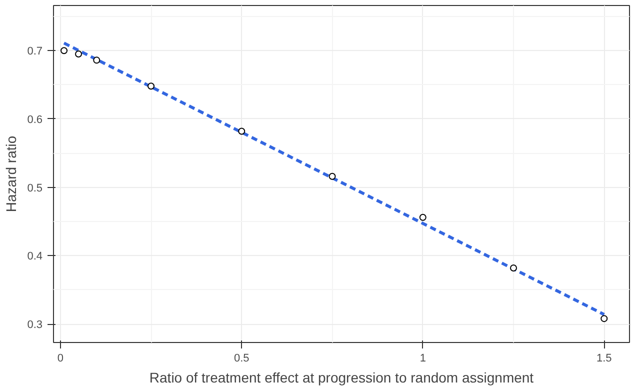 Image resolution: width=631 pixels, height=392 pixels. Describe the element at coordinates (242, 358) in the screenshot. I see `x-tick-label: 0.5` at that location.